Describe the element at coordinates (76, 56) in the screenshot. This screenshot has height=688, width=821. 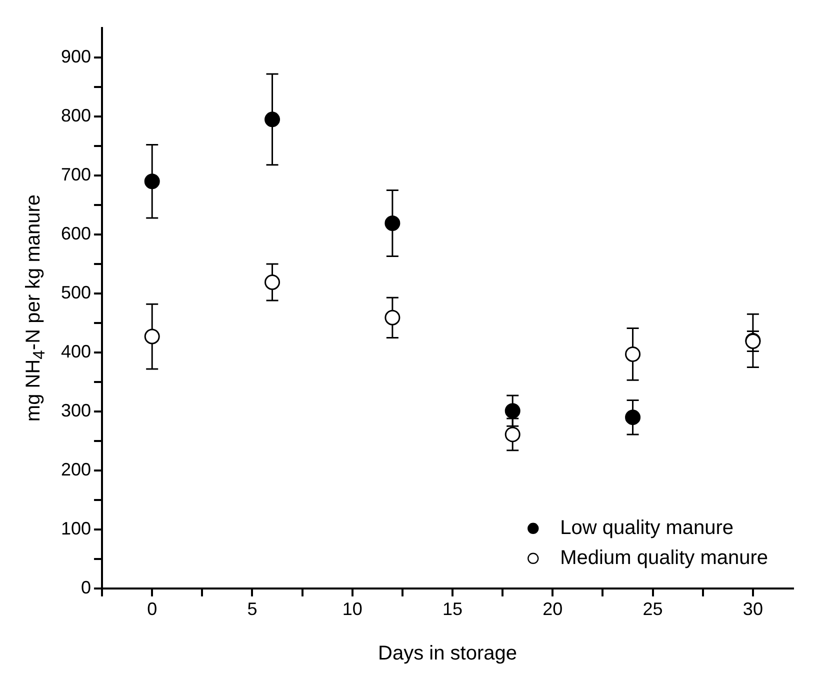
I see `y-tick-label: 900` at that location.